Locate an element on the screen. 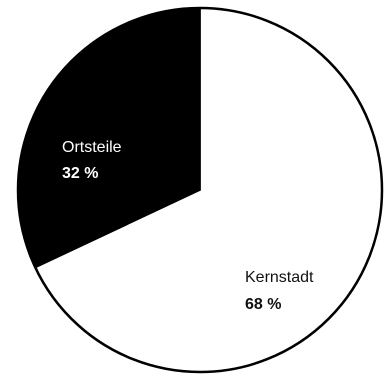 This screenshot has width=385, height=383. slice-value-kernstadt: 68 % is located at coordinates (263, 304).